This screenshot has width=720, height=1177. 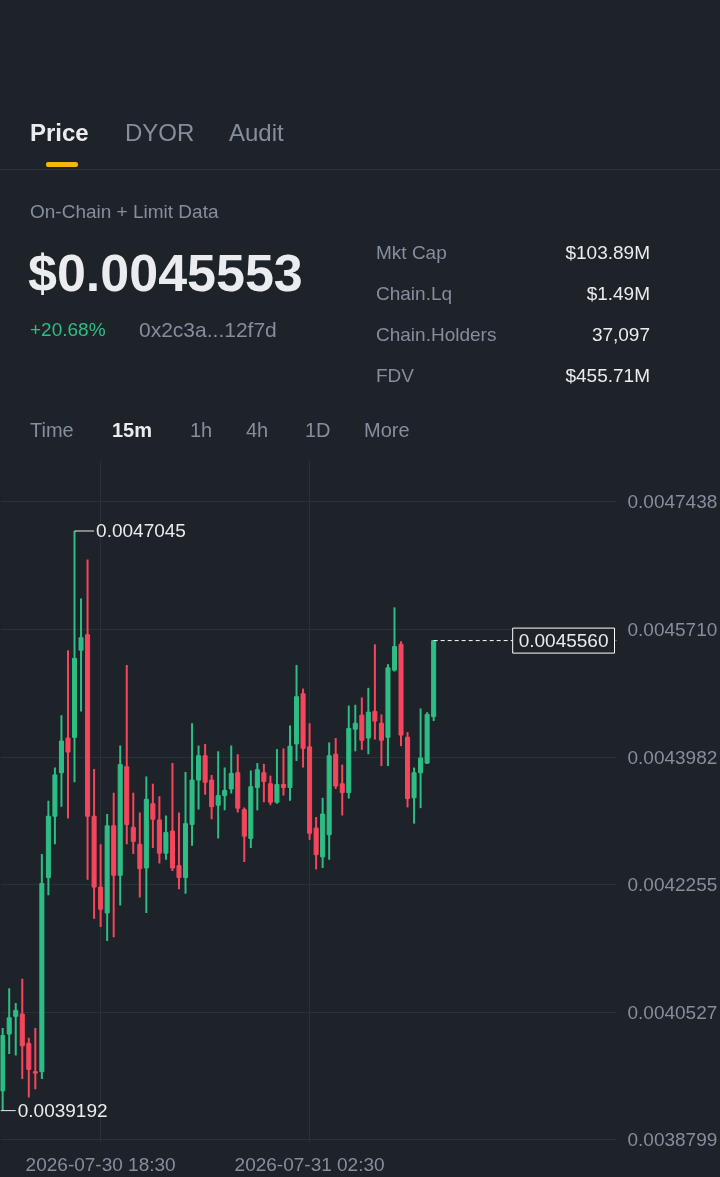 I want to click on text: Time, so click(x=52, y=430).